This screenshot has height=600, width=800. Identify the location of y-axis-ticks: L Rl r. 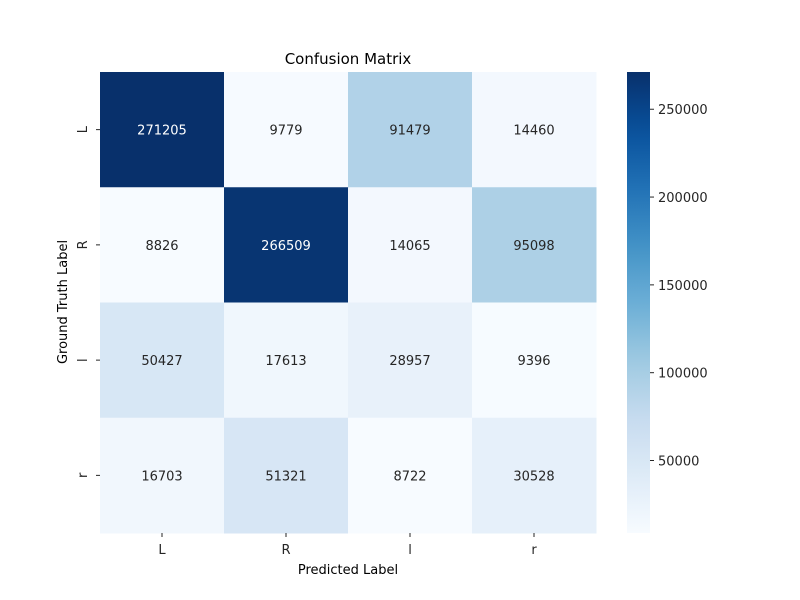
(88, 301).